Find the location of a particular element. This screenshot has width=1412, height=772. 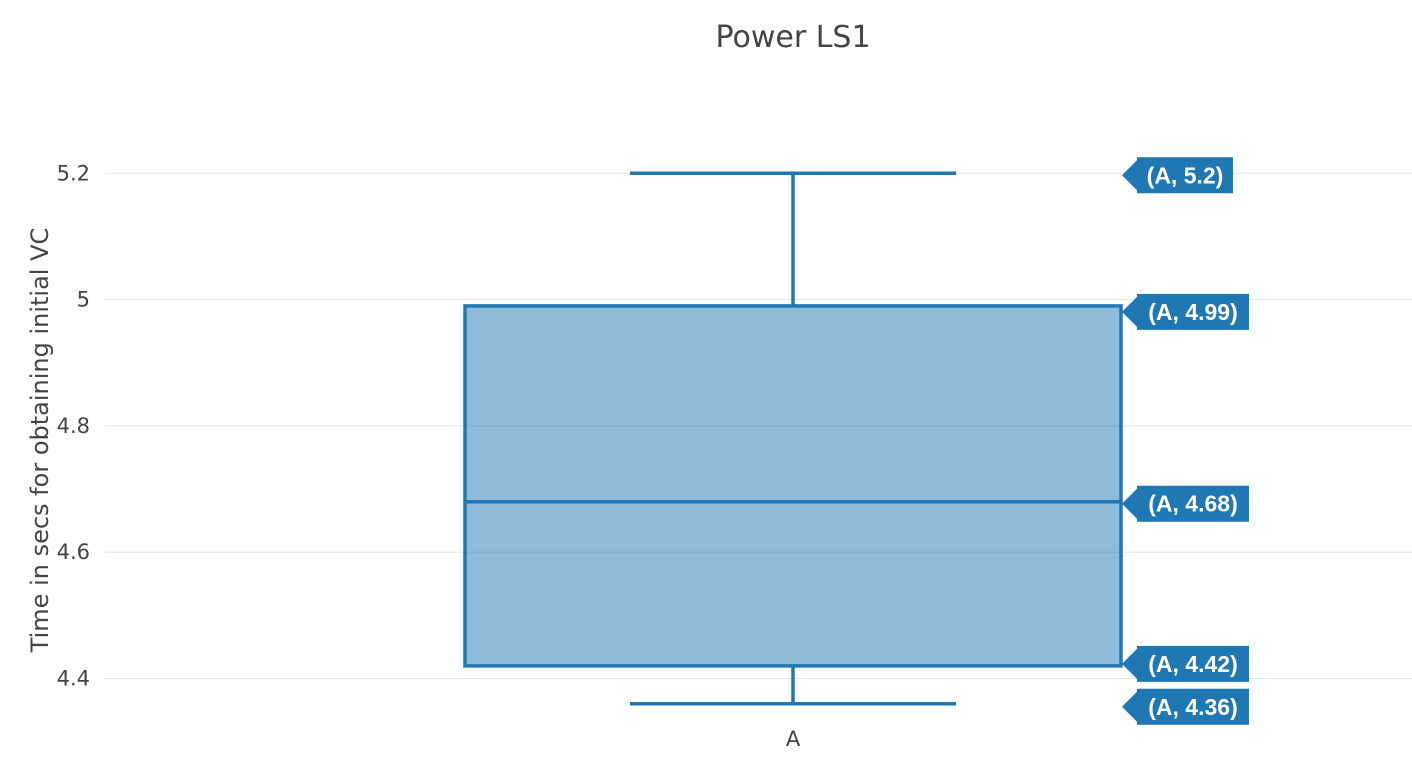

y-tick-label-3: 5 is located at coordinates (83, 300).